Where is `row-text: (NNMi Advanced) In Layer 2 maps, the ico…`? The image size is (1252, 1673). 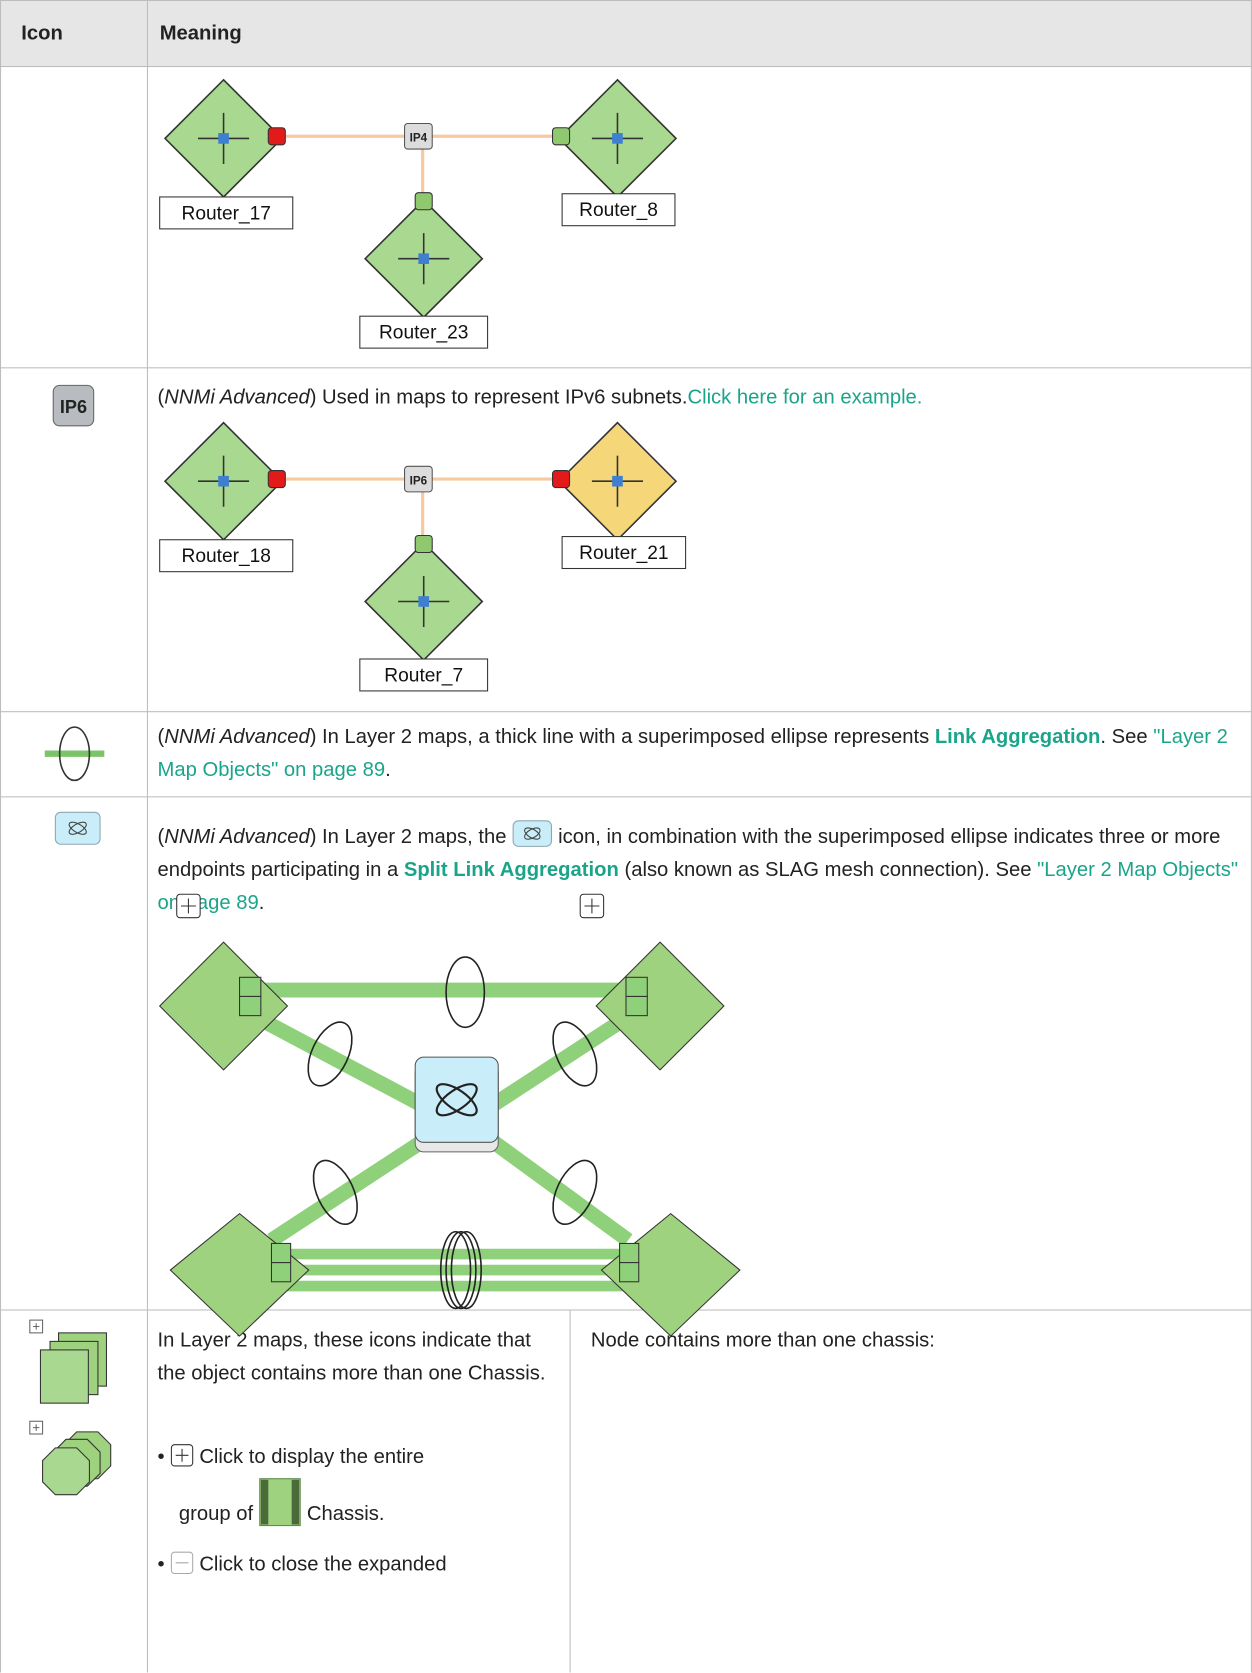
row-text: (NNMi Advanced) In Layer 2 maps, the ico… is located at coordinates (698, 870).